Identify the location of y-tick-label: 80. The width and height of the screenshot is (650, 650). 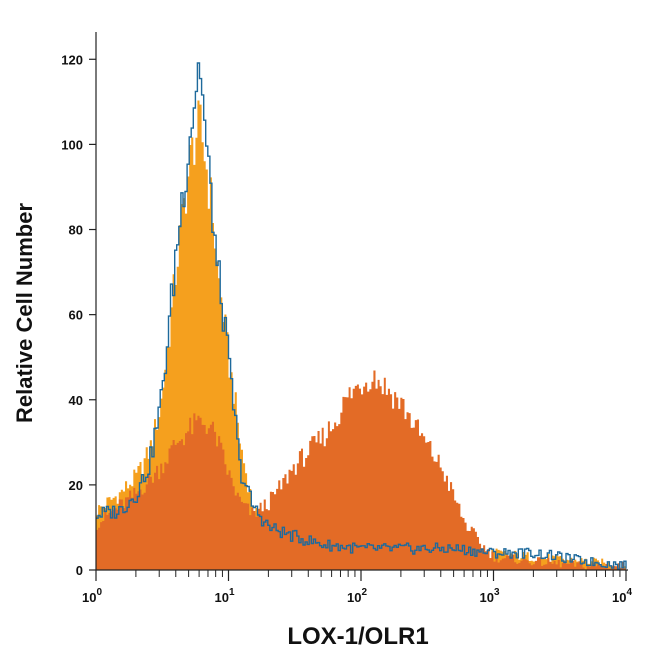
(76, 230).